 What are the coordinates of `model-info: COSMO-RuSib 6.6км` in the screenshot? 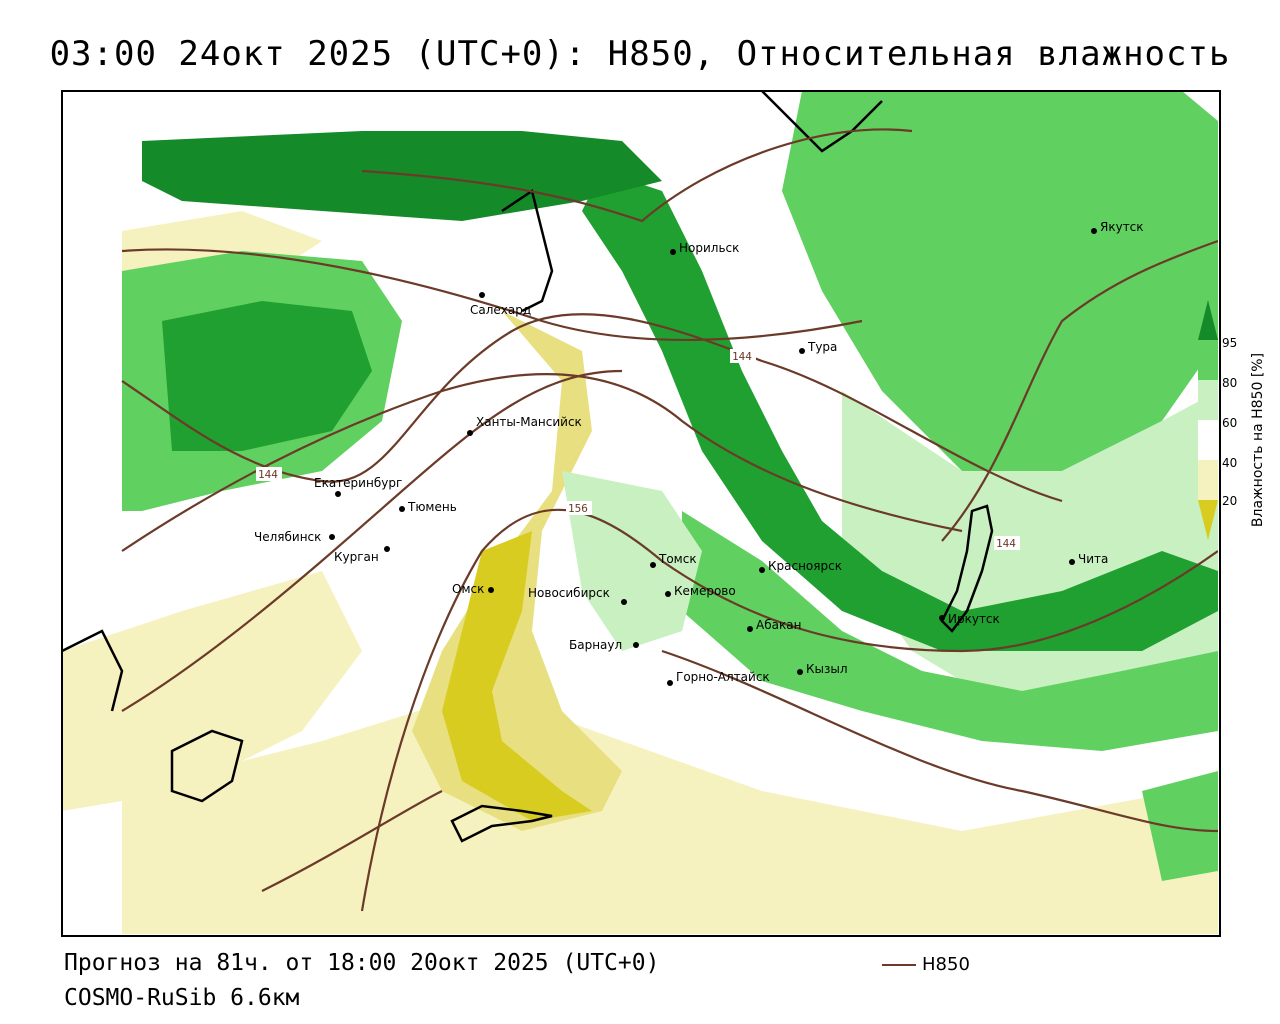 It's located at (182, 998).